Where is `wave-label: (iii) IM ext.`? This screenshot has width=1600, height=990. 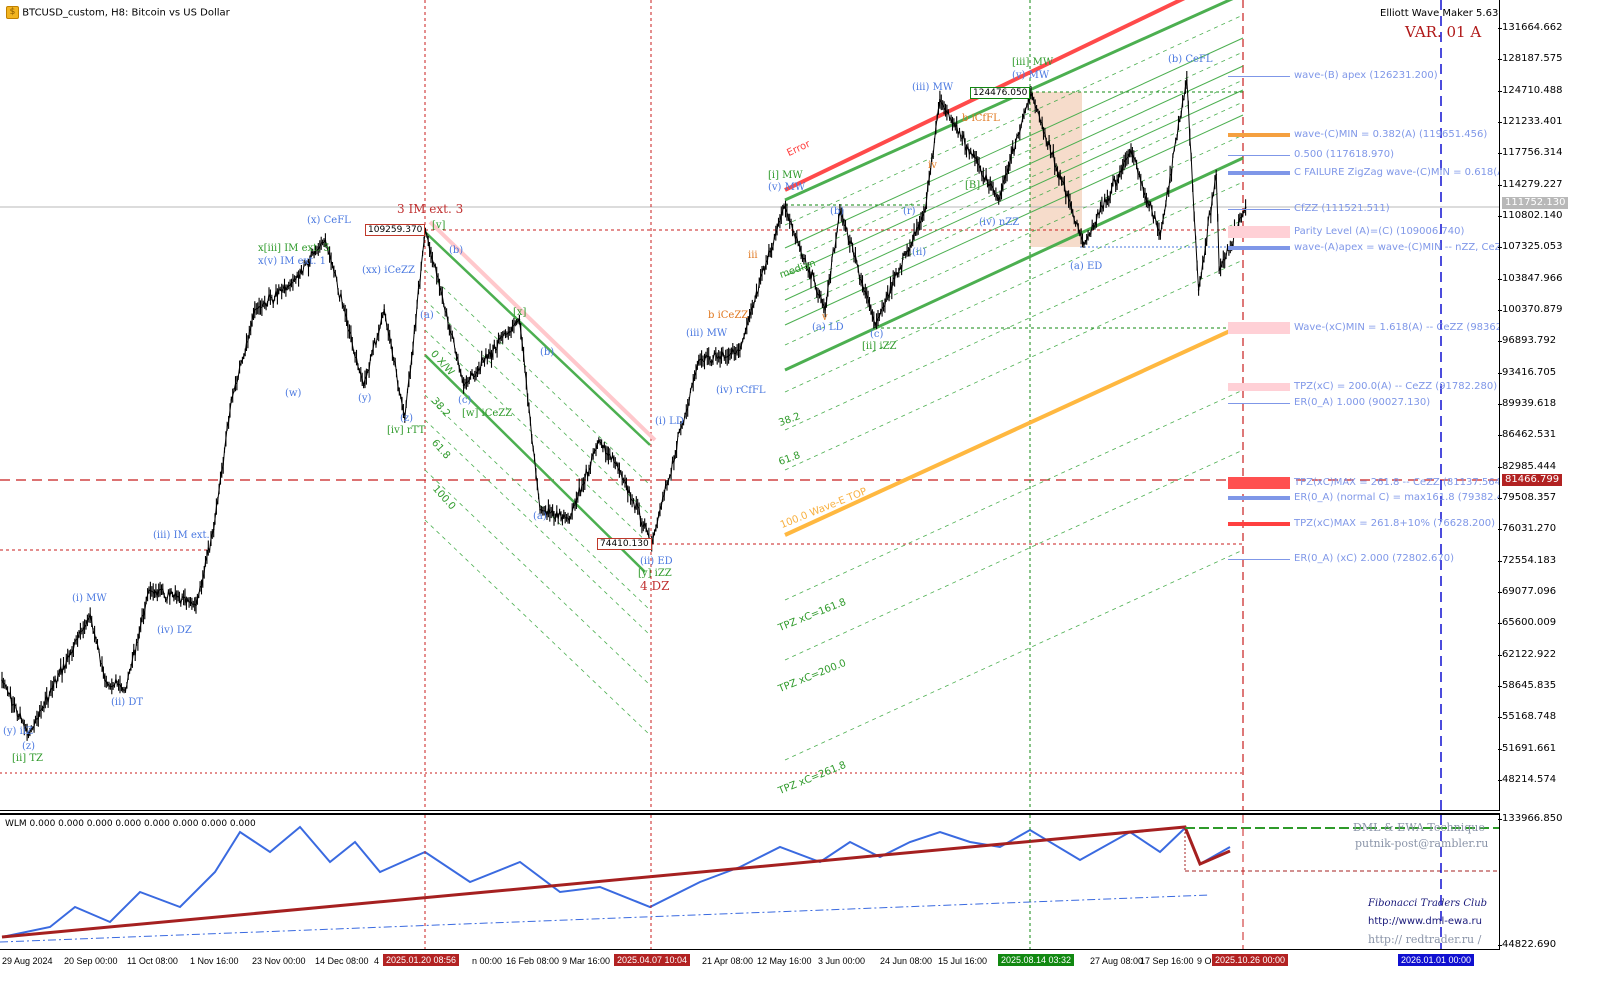 wave-label: (iii) IM ext. is located at coordinates (181, 535).